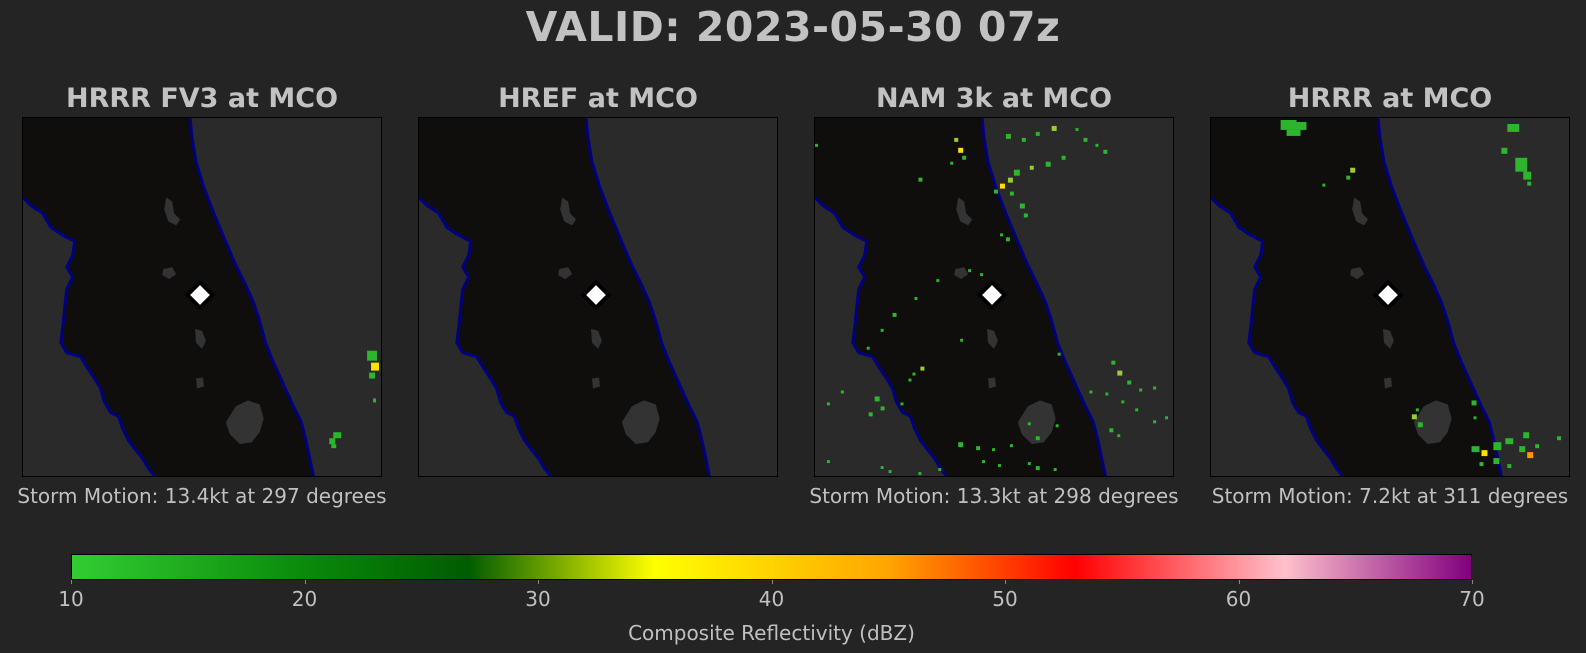 Image resolution: width=1586 pixels, height=653 pixels. Describe the element at coordinates (202, 496) in the screenshot. I see `storm-motion-caption-hrrr-fv3: Storm Motion: 13.4kt at 297 degrees` at that location.